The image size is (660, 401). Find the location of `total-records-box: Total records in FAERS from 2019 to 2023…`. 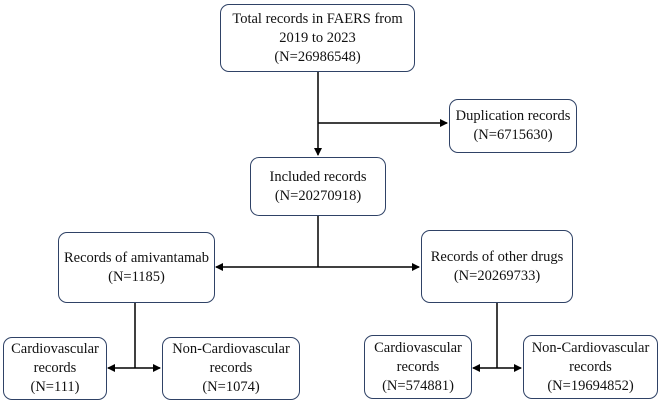

total-records-box: Total records in FAERS from 2019 to 2023… is located at coordinates (317, 38).